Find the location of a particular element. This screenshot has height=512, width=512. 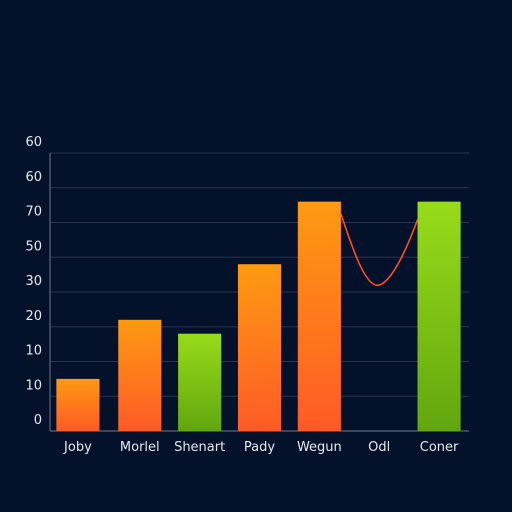

bar-pady is located at coordinates (259, 347).